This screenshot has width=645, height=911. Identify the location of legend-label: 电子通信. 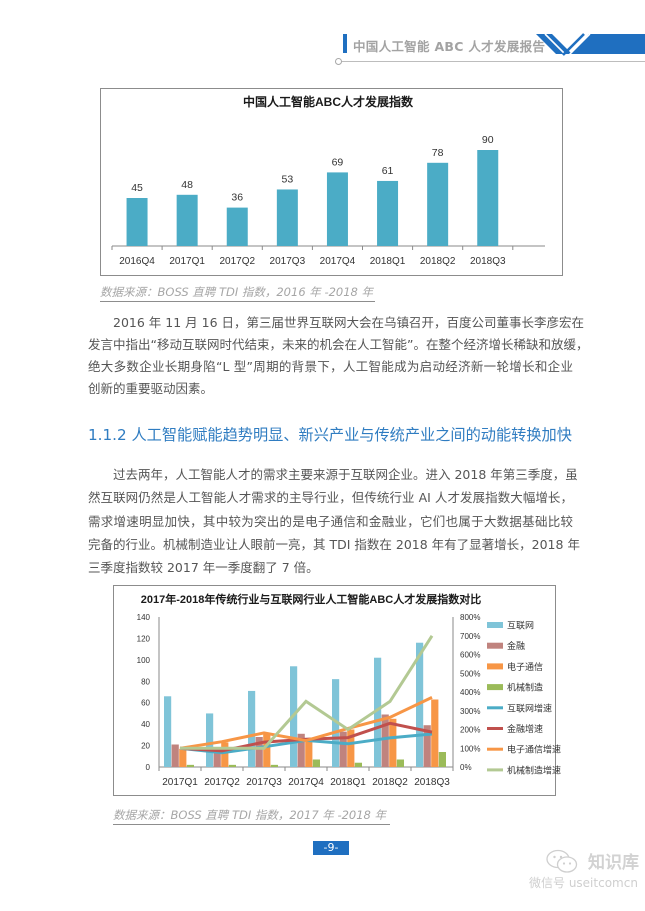
(525, 666).